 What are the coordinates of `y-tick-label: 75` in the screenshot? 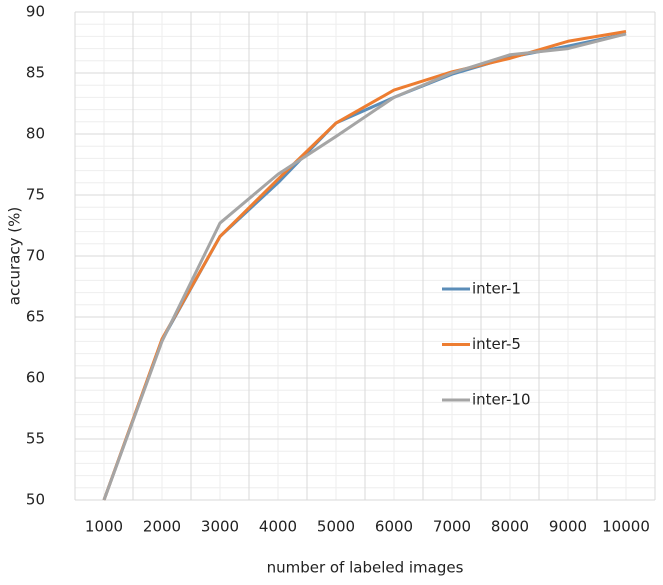 It's located at (35, 195).